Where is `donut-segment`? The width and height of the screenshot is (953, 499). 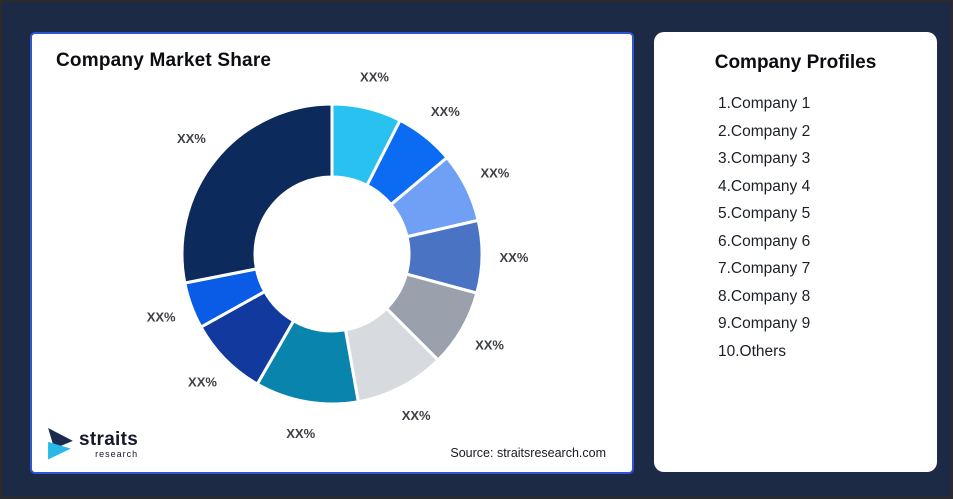
donut-segment is located at coordinates (257, 193).